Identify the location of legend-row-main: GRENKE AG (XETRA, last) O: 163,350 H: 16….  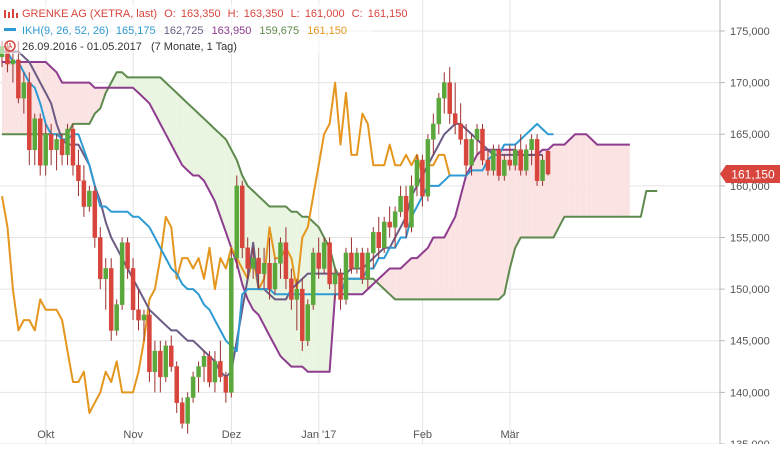
(205, 14).